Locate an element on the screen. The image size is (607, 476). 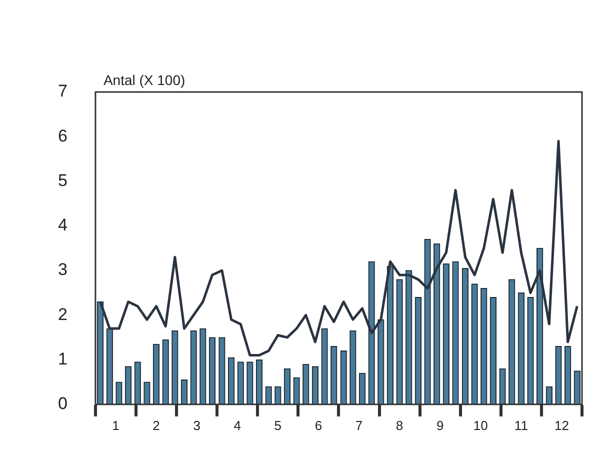
x-tick-label: 2 is located at coordinates (156, 425).